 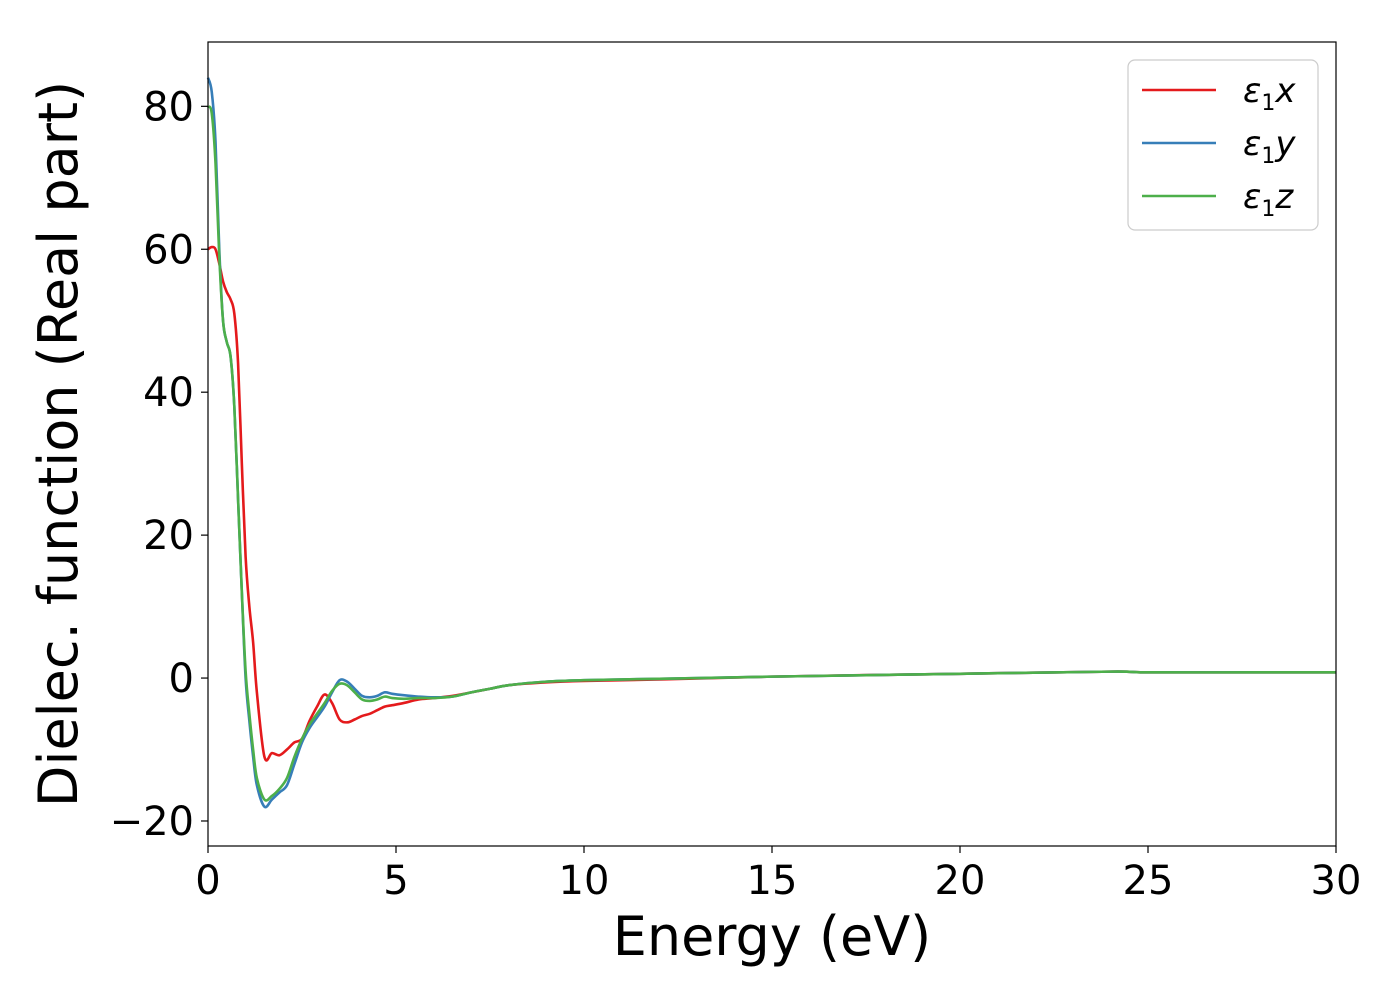 What do you see at coordinates (1336, 881) in the screenshot?
I see `x-tick-label: 30` at bounding box center [1336, 881].